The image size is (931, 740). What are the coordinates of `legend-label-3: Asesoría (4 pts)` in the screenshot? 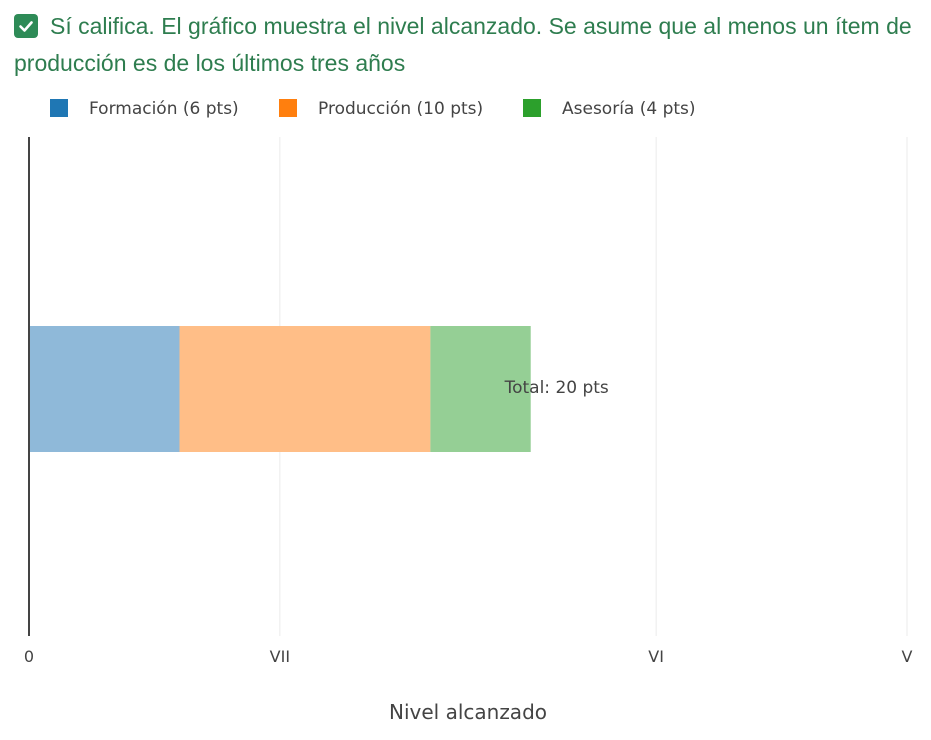 It's located at (629, 109).